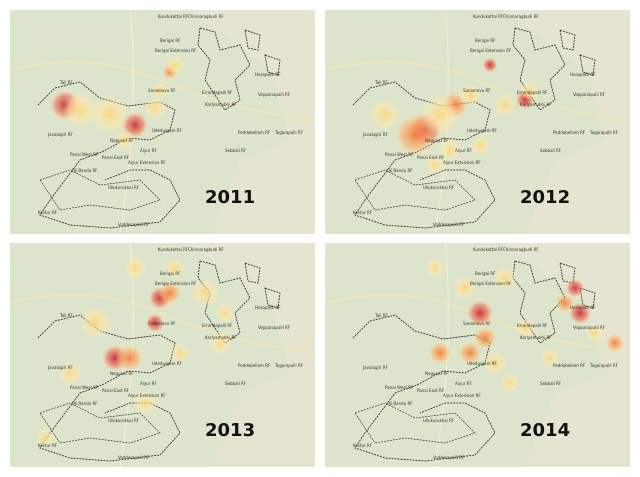 The height and width of the screenshot is (477, 640). I want to click on place-label: Aiyur RF, so click(148, 150).